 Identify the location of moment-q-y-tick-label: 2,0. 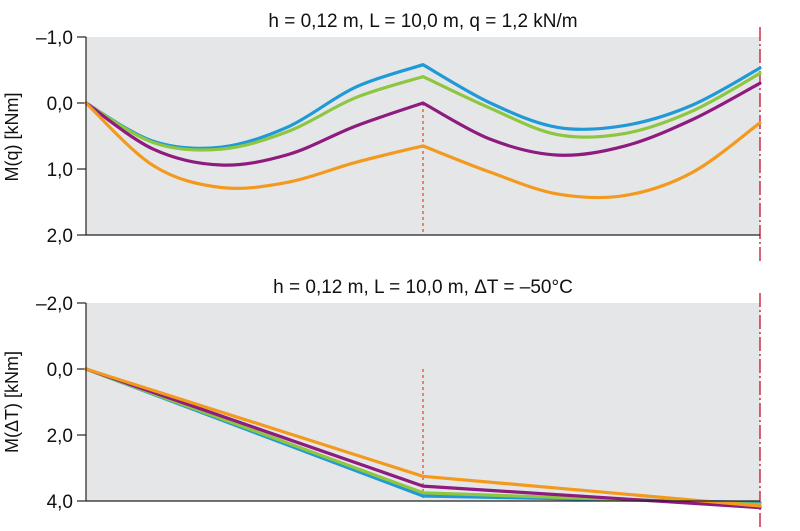
(60, 236).